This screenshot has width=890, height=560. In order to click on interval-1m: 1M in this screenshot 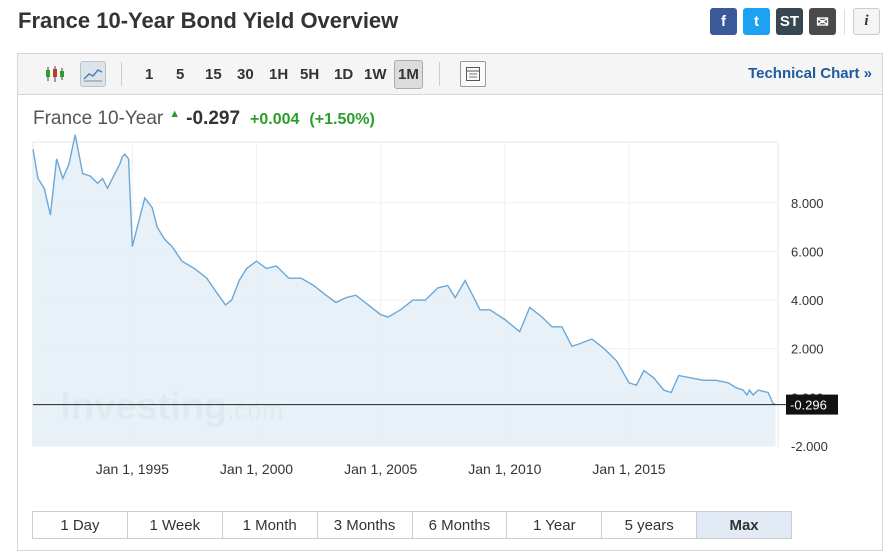, I will do `click(408, 74)`.